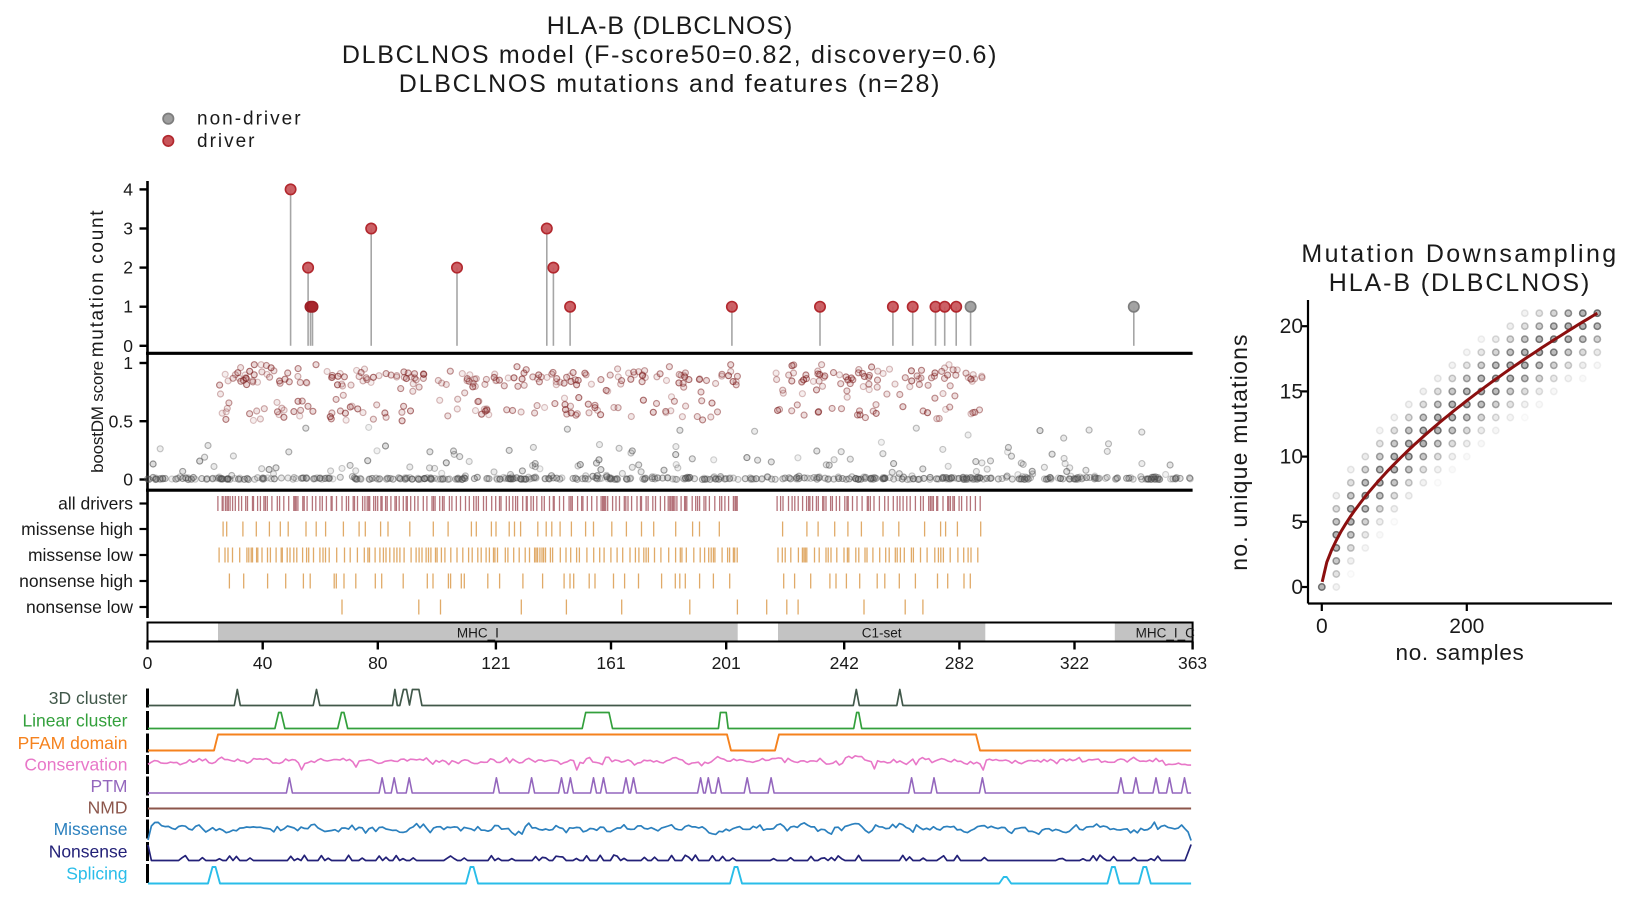 The width and height of the screenshot is (1632, 905). What do you see at coordinates (250, 119) in the screenshot?
I see `svg-text: non-driver` at bounding box center [250, 119].